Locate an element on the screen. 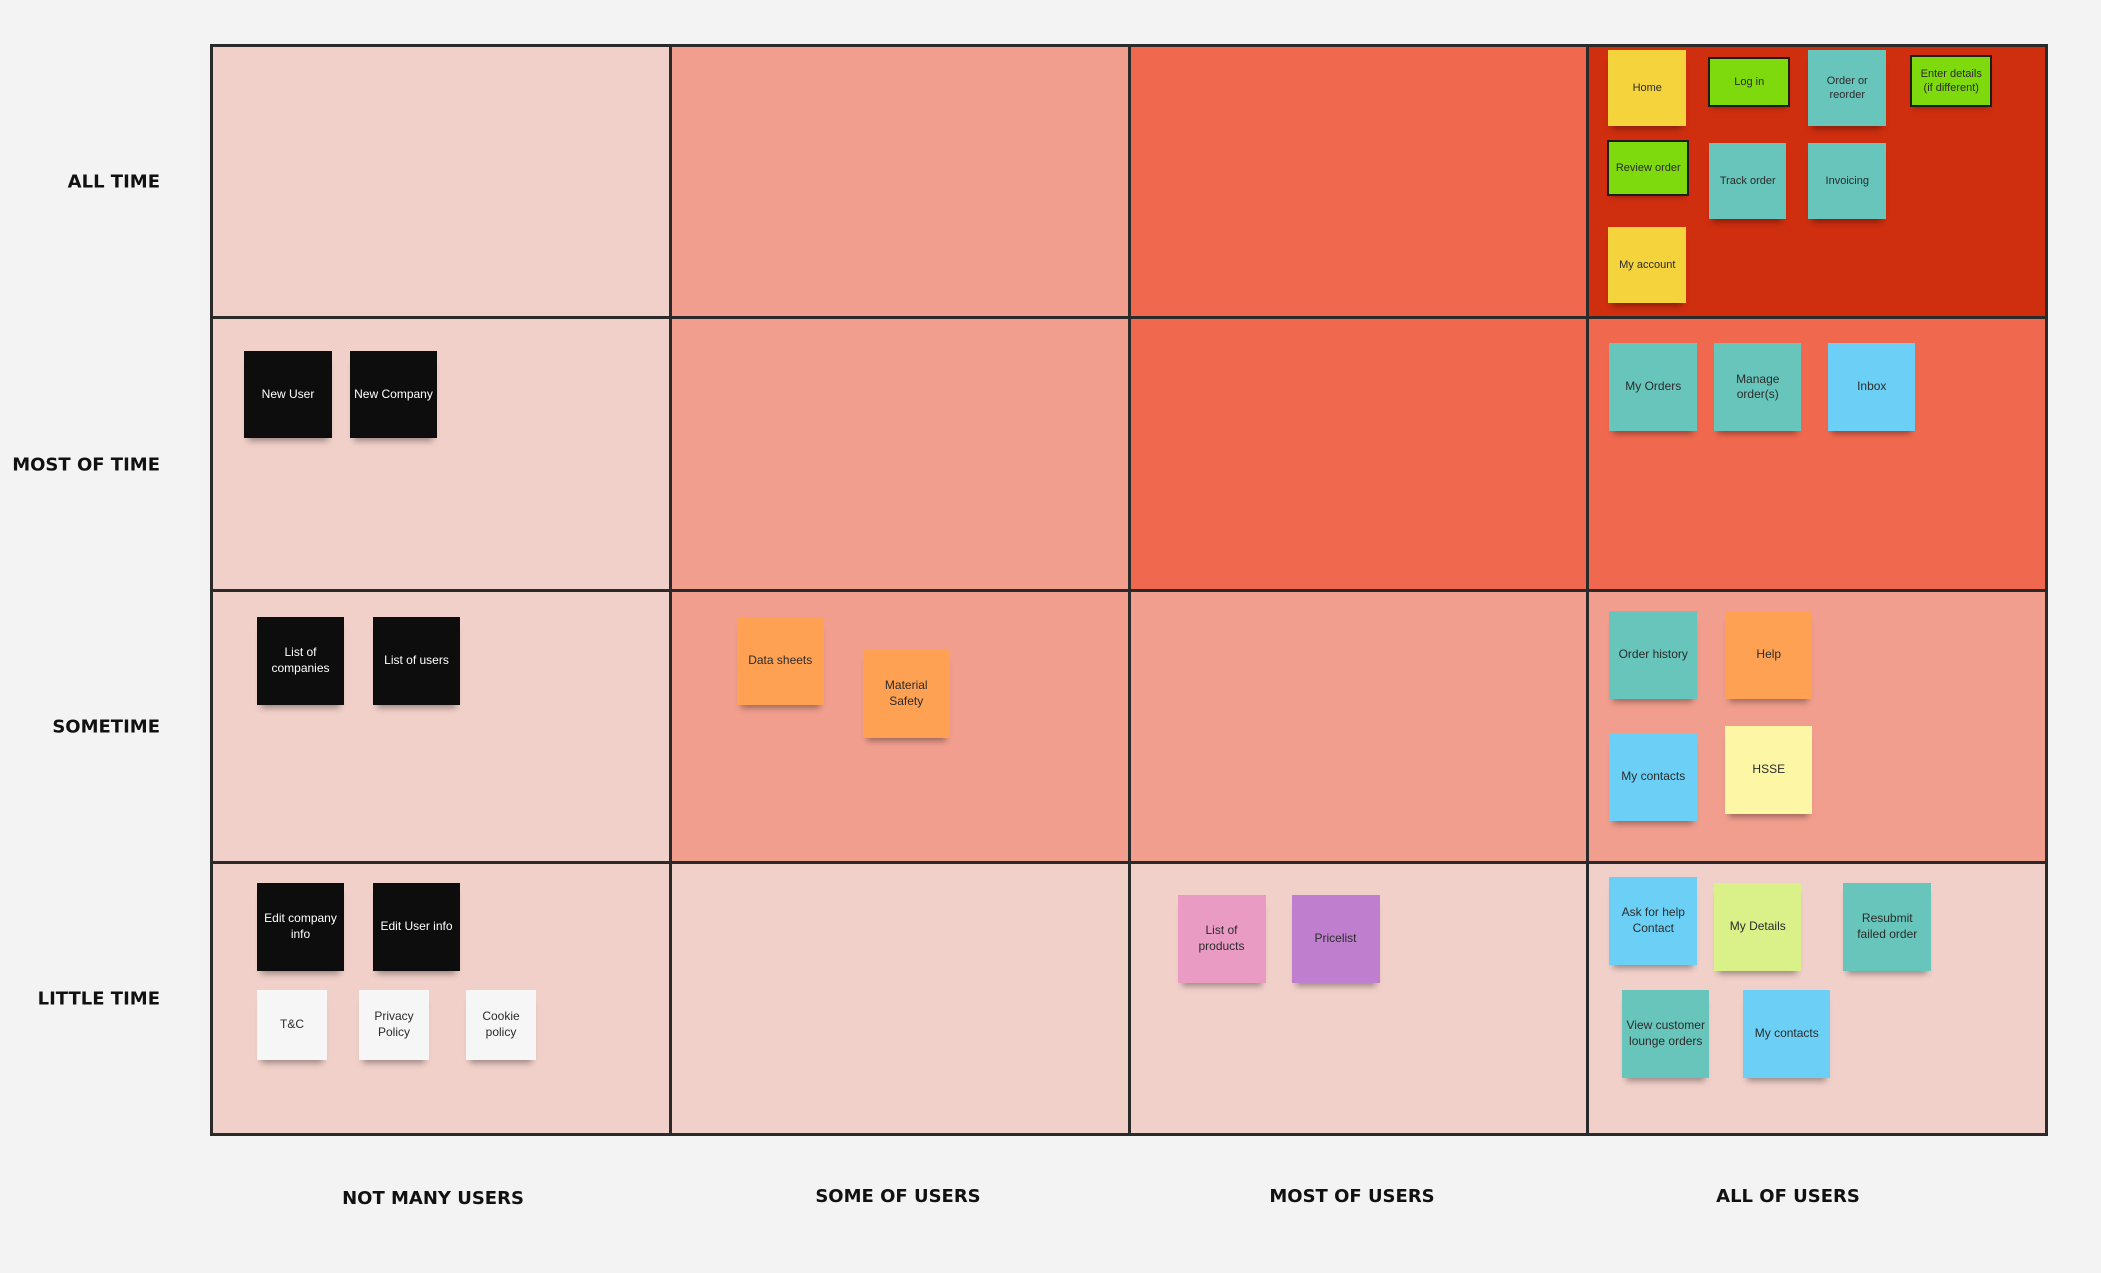 This screenshot has width=2101, height=1273. sticky-note-my-contacts-sometime: My contacts is located at coordinates (1653, 776).